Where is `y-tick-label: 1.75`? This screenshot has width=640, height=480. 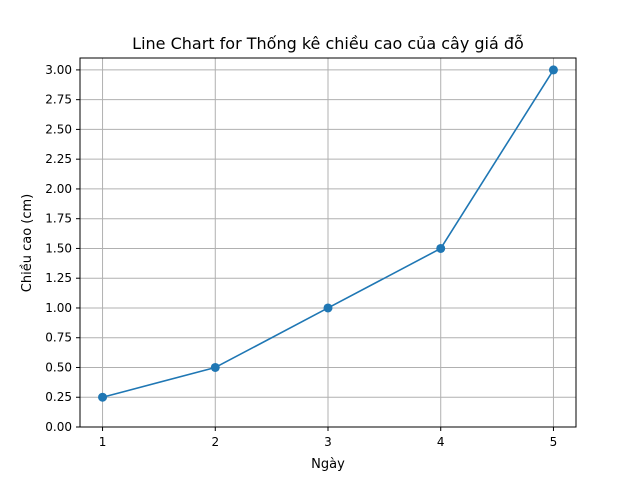
y-tick-label: 1.75 is located at coordinates (58, 219).